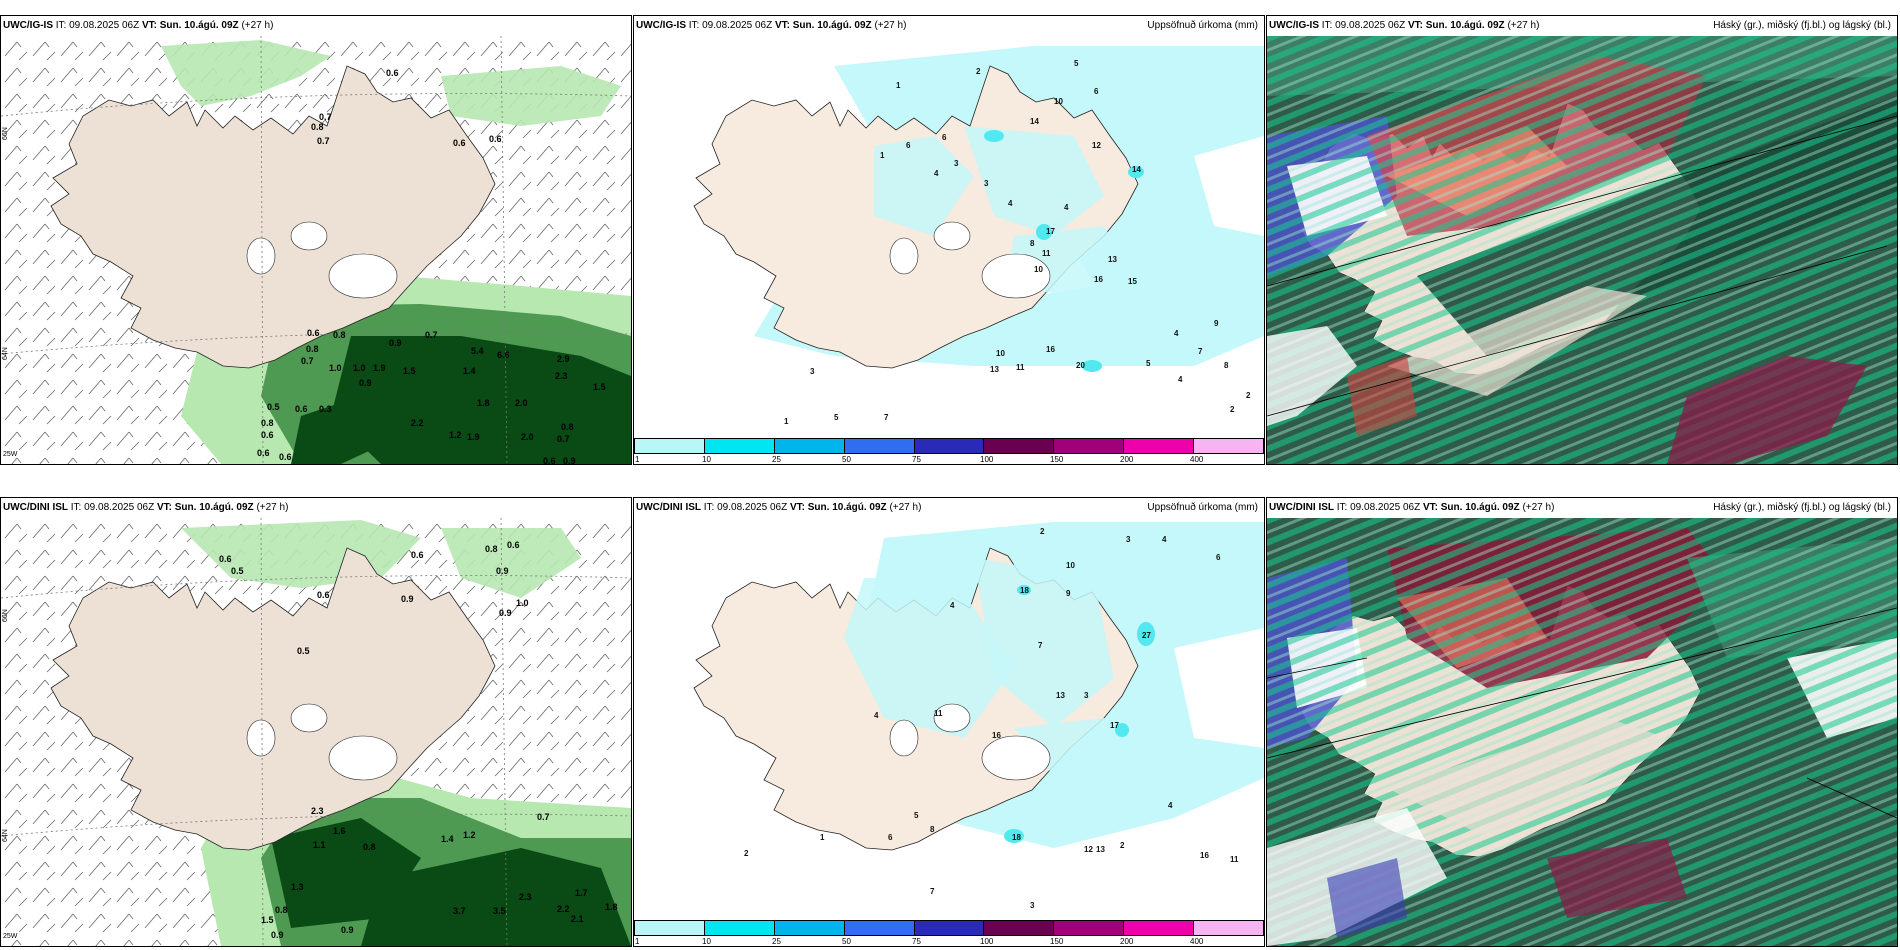  Describe the element at coordinates (1582, 250) in the screenshot. I see `cloud-map` at that location.